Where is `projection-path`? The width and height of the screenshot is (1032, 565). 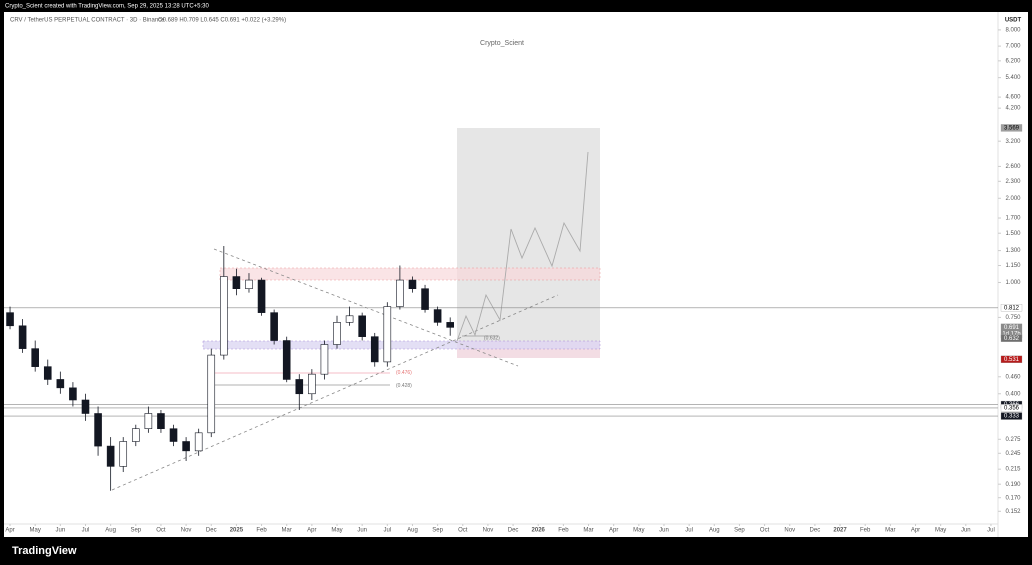
projection-path is located at coordinates (522, 246).